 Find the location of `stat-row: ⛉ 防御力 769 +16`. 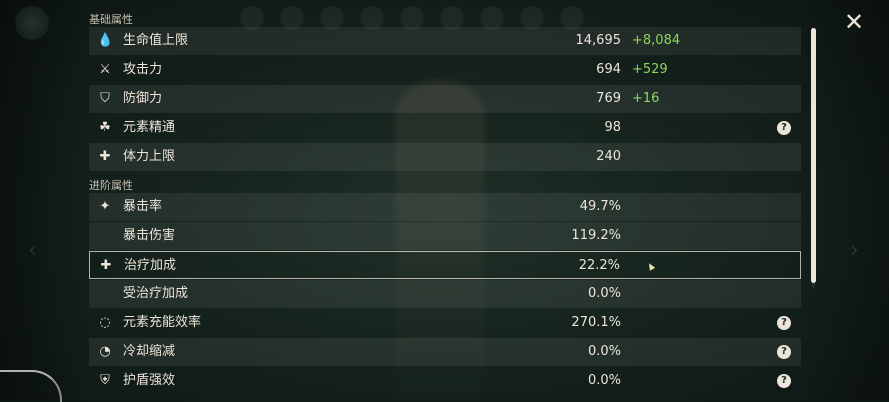

stat-row: ⛉ 防御力 769 +16 is located at coordinates (445, 99).